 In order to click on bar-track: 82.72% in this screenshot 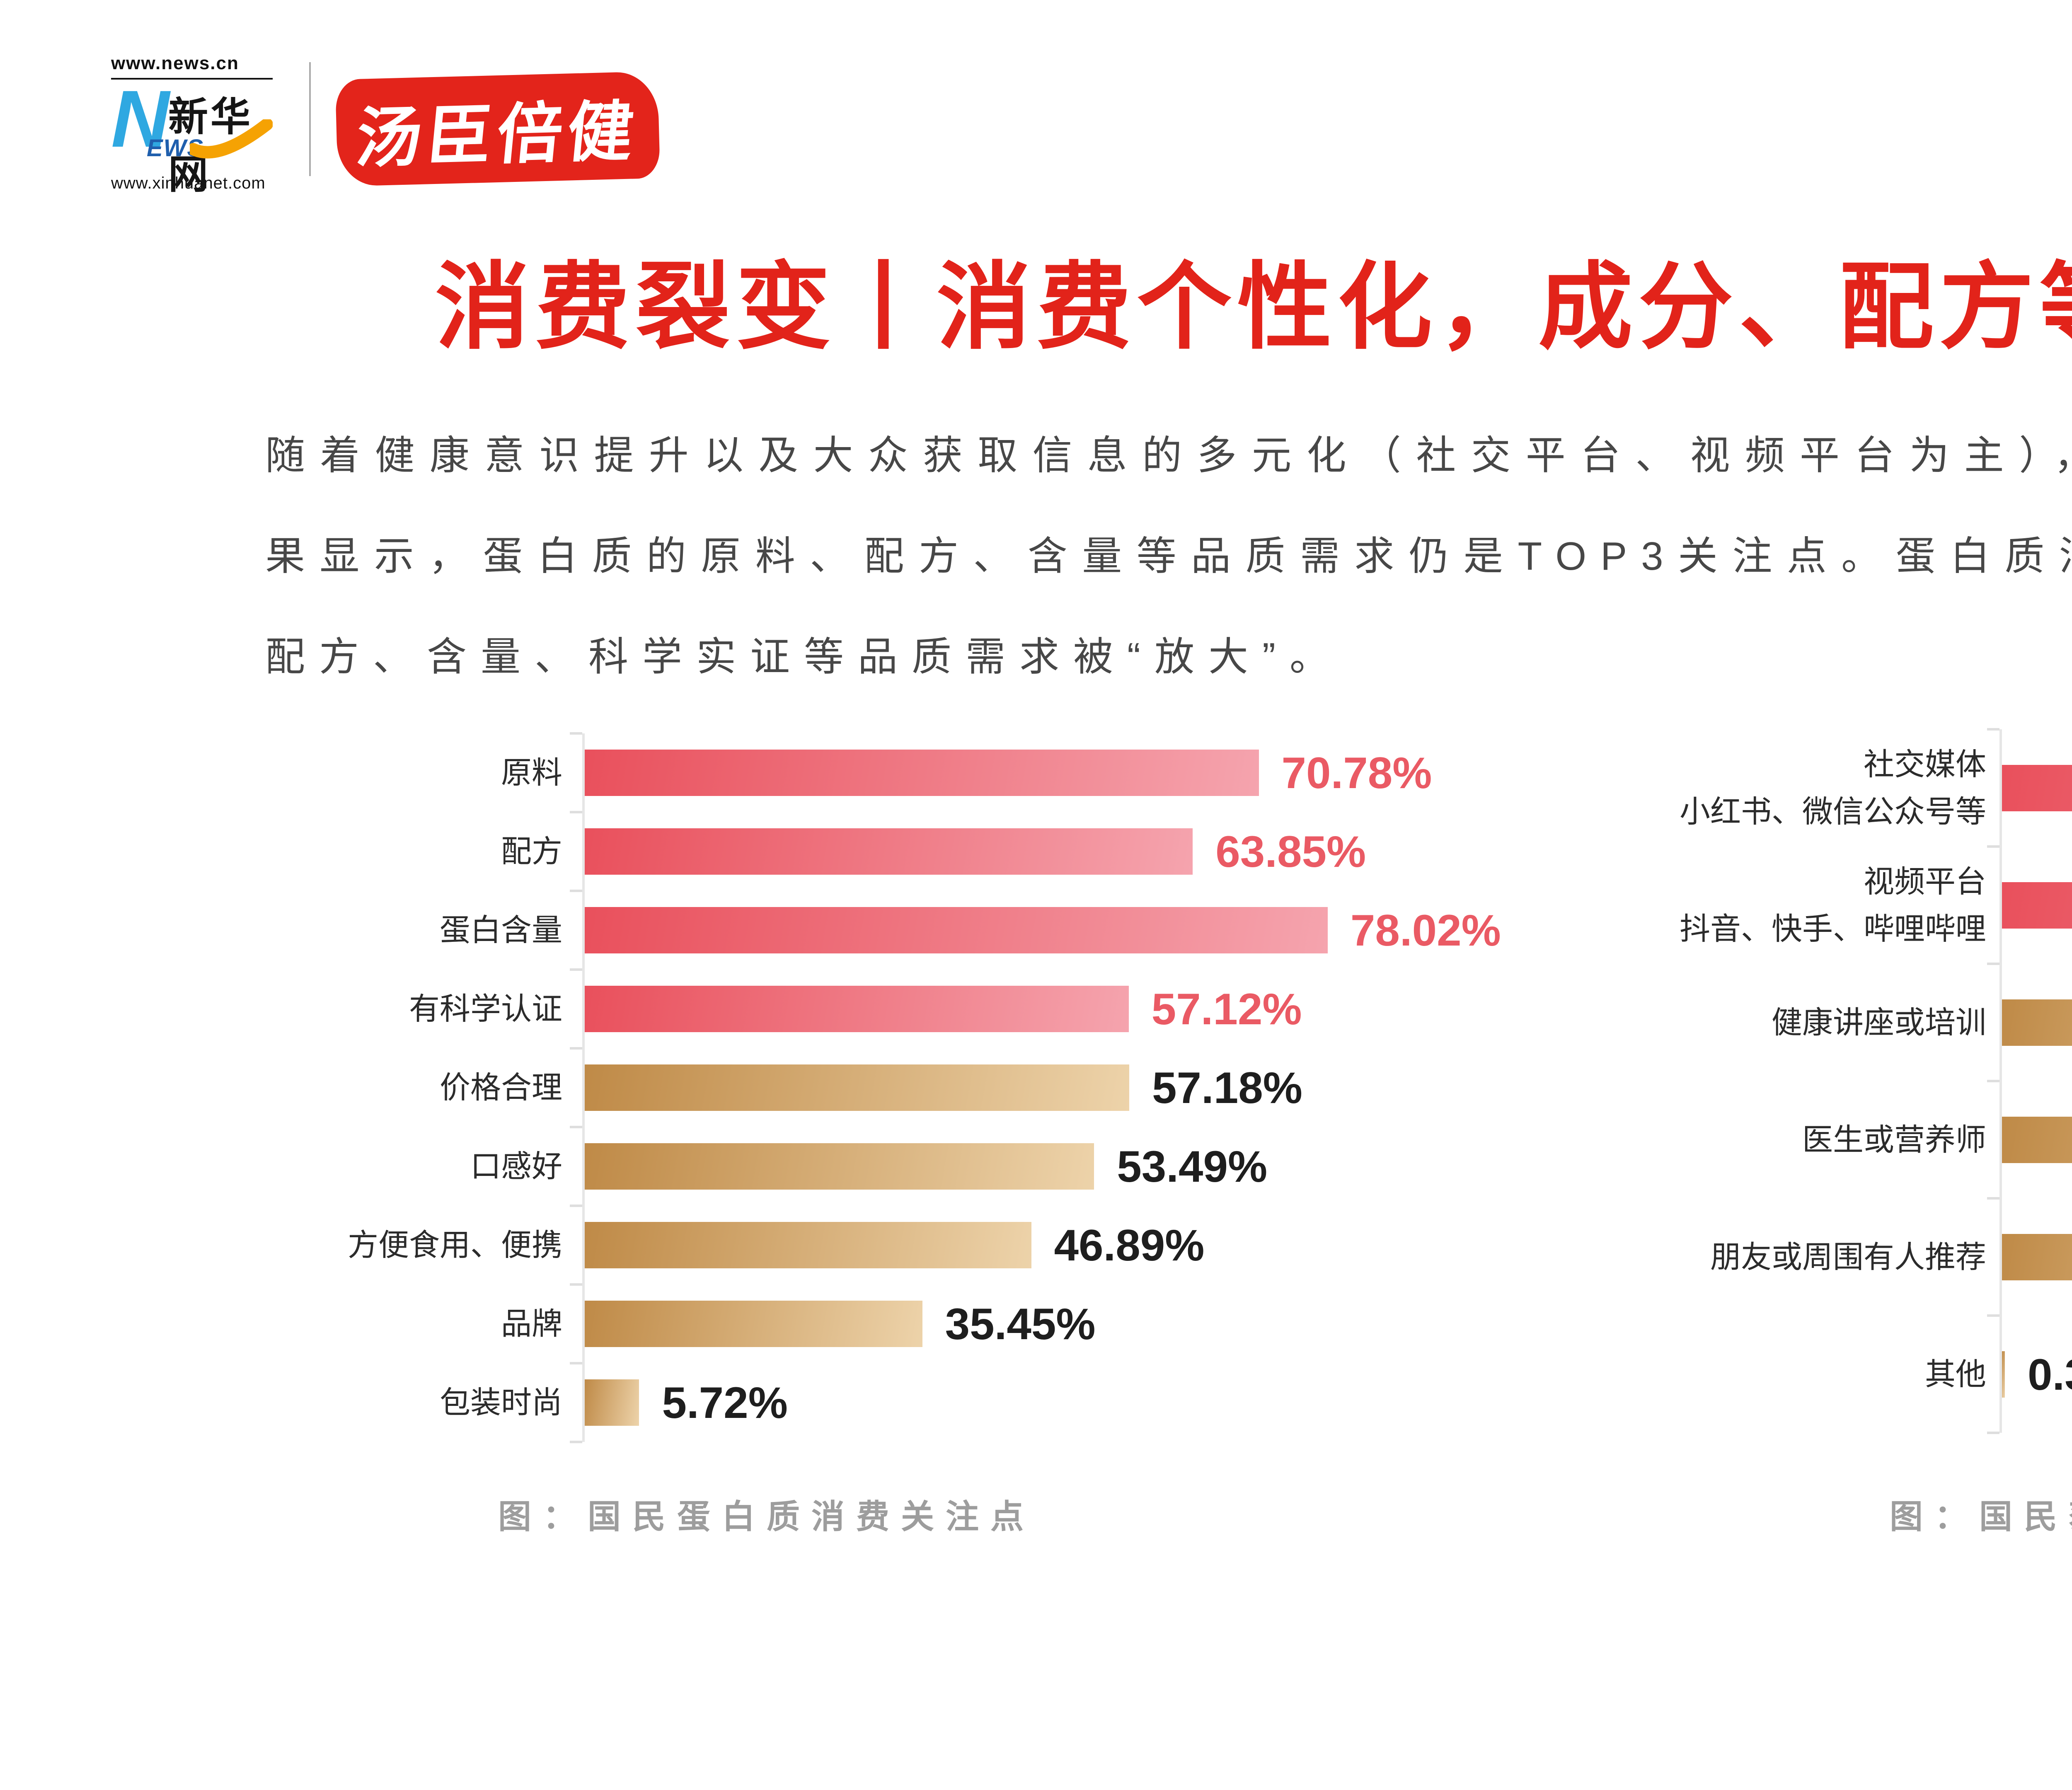, I will do `click(2035, 906)`.